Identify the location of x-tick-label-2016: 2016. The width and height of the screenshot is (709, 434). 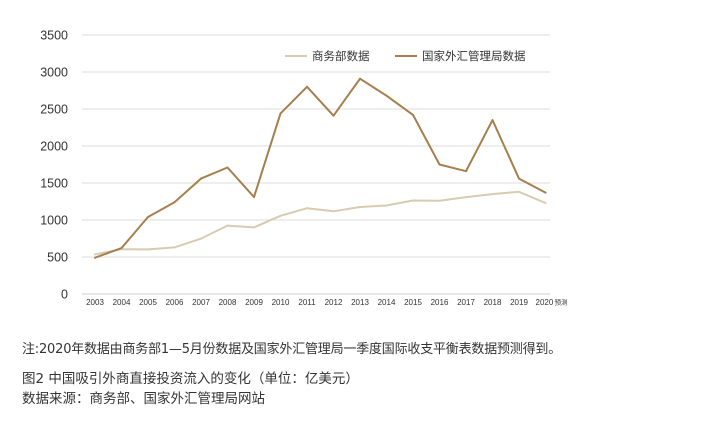
(440, 302).